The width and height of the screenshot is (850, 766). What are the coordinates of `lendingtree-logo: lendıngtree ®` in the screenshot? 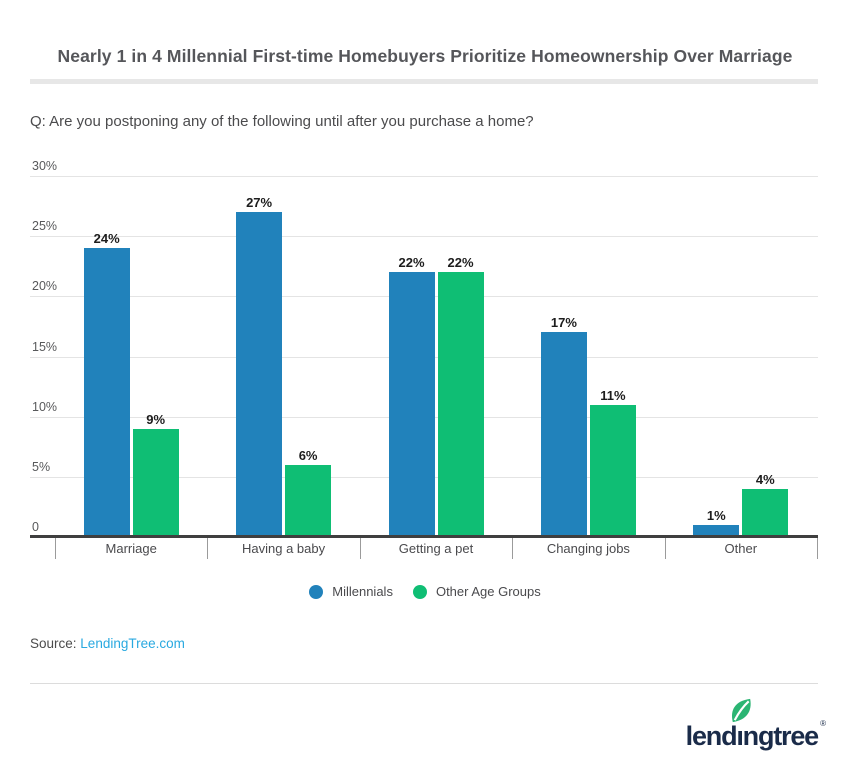 It's located at (755, 727).